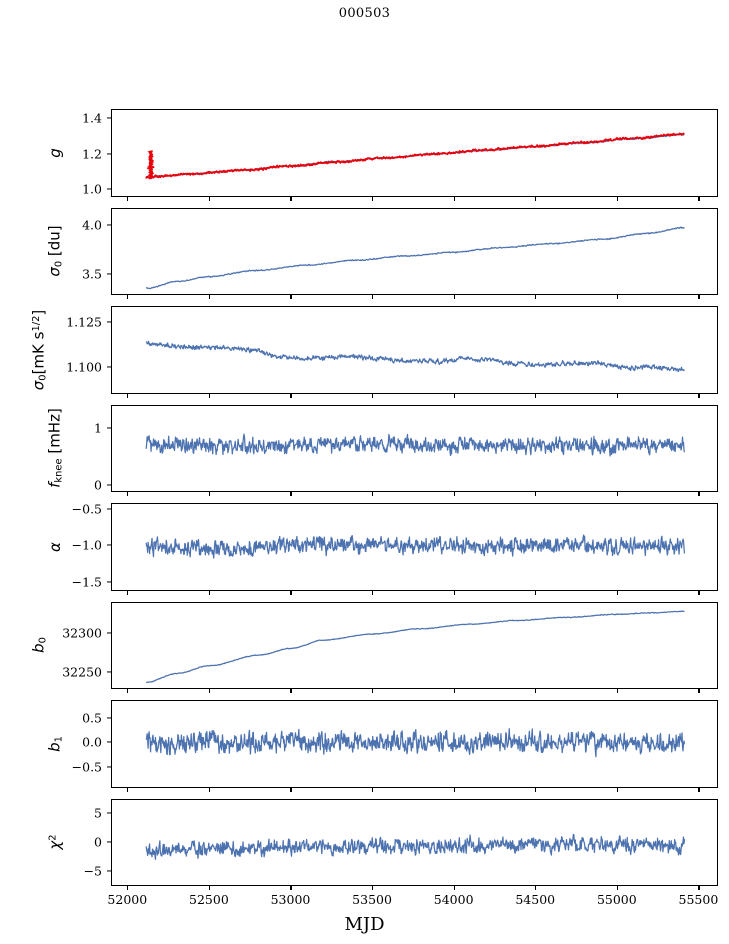 The width and height of the screenshot is (729, 944). I want to click on plot-panel-sigma0-mK, so click(414, 350).